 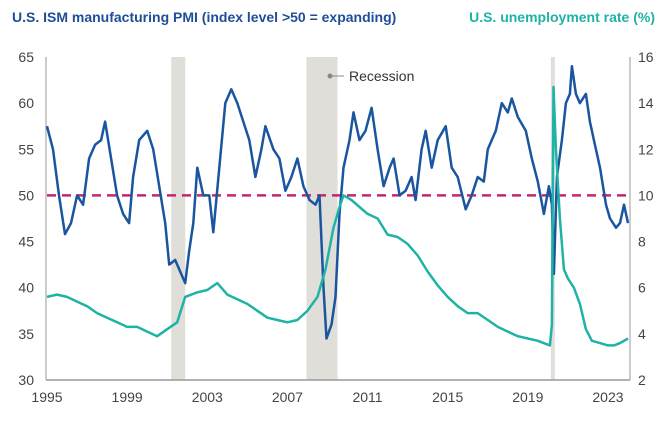 I want to click on recession-label: Recession, so click(x=381, y=76).